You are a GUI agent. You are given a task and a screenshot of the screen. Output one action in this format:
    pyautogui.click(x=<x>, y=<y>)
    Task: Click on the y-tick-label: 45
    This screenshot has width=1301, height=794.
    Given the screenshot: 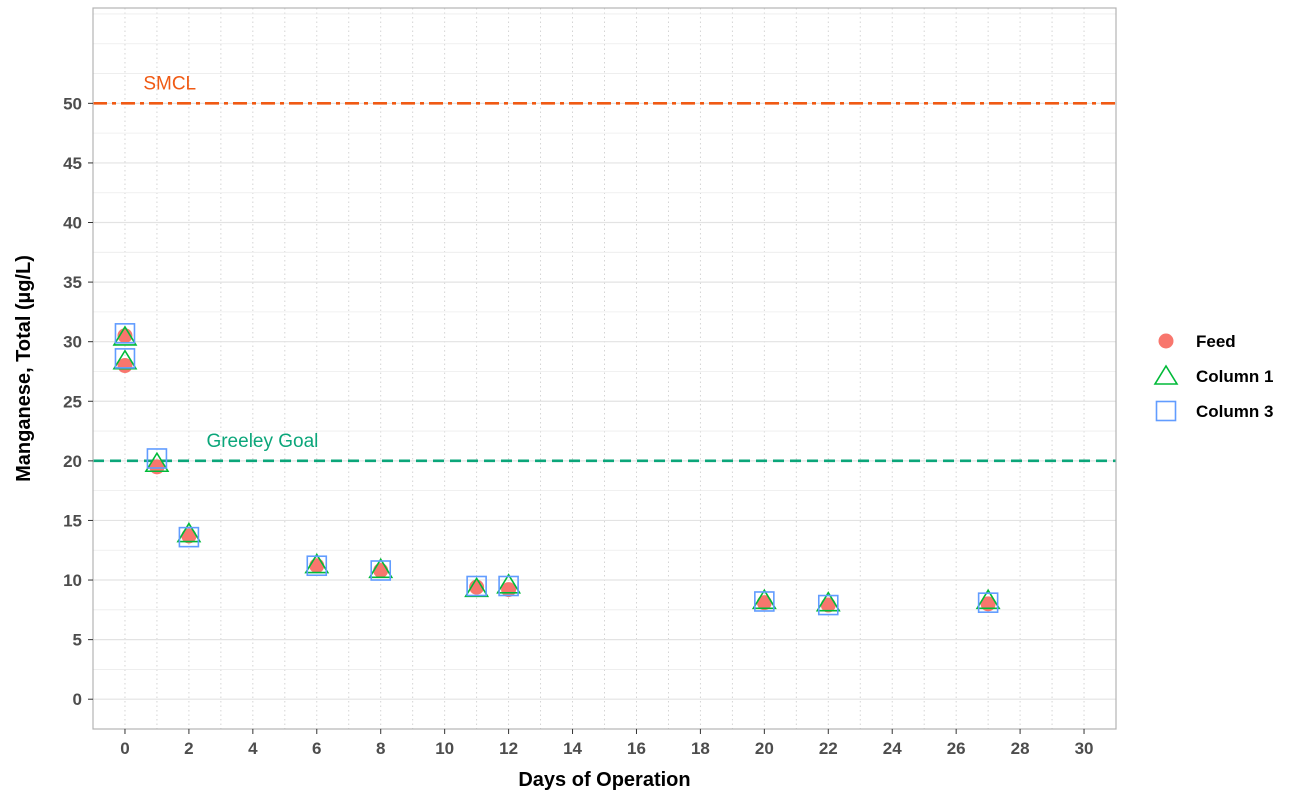 What is the action you would take?
    pyautogui.click(x=72, y=163)
    